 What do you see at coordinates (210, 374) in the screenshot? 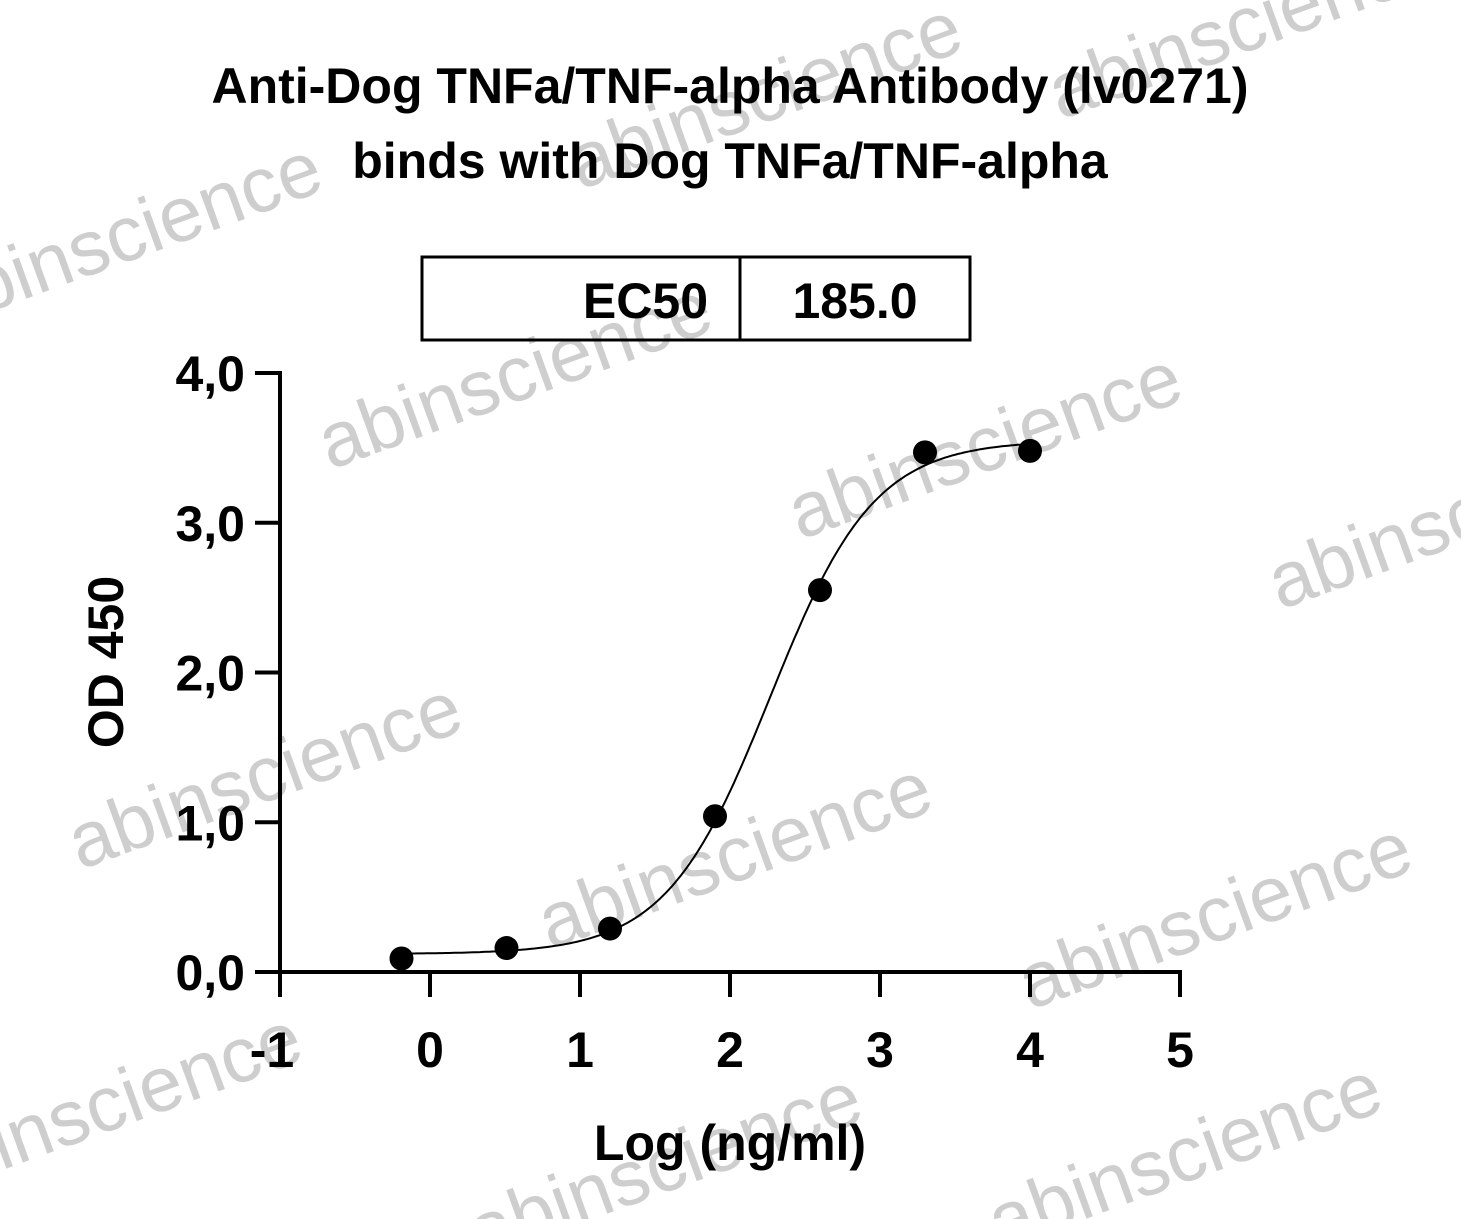
I see `y-tick-label: 4,0` at bounding box center [210, 374].